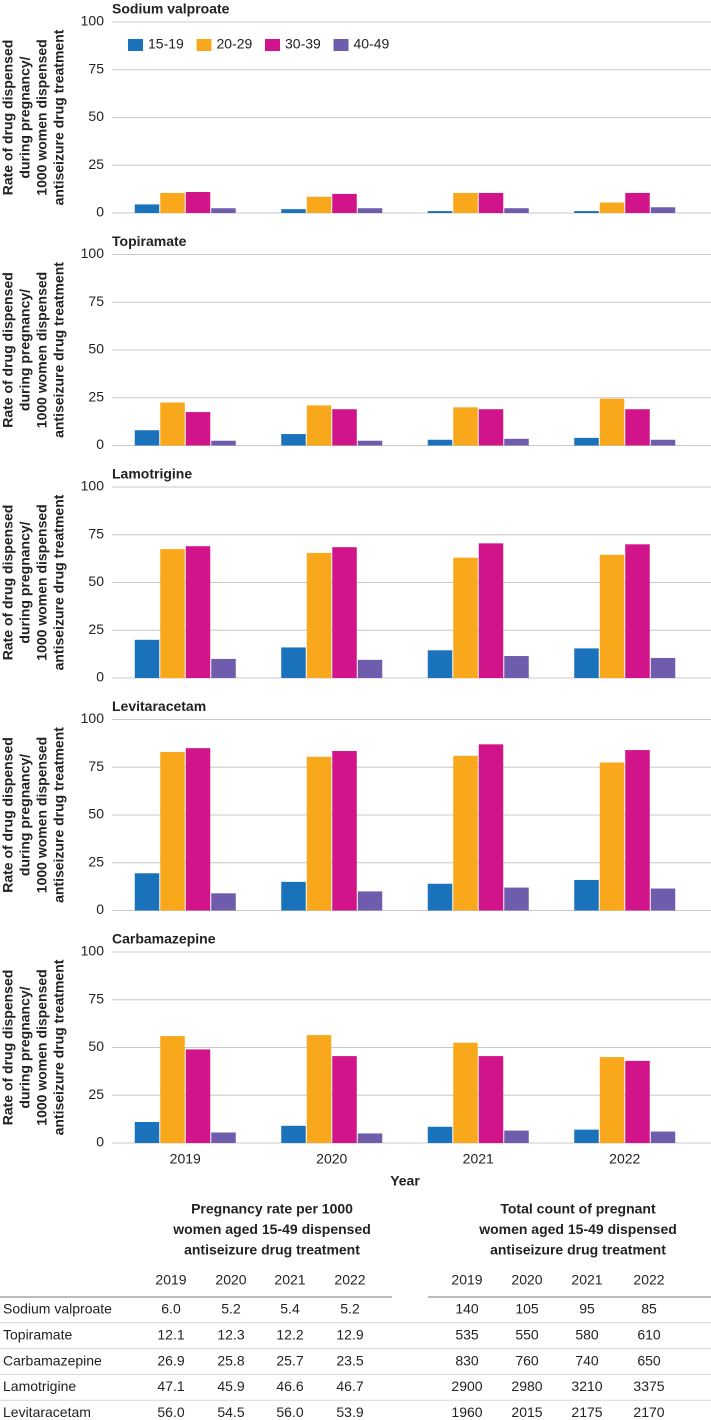 The height and width of the screenshot is (1420, 711). I want to click on legend-label: 30-39, so click(303, 44).